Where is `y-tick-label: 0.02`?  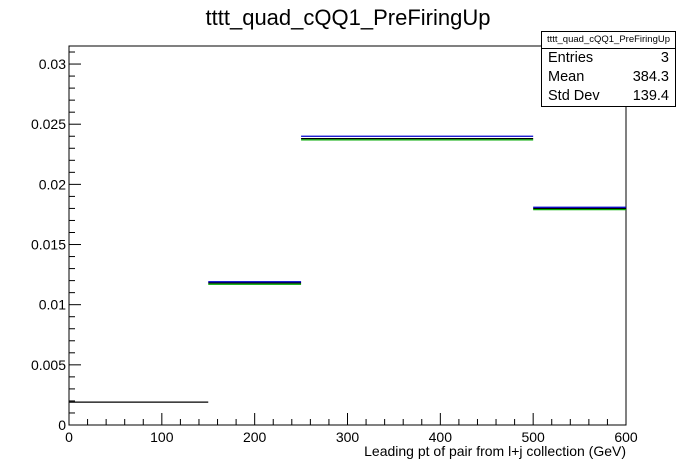 y-tick-label: 0.02 is located at coordinates (52, 184).